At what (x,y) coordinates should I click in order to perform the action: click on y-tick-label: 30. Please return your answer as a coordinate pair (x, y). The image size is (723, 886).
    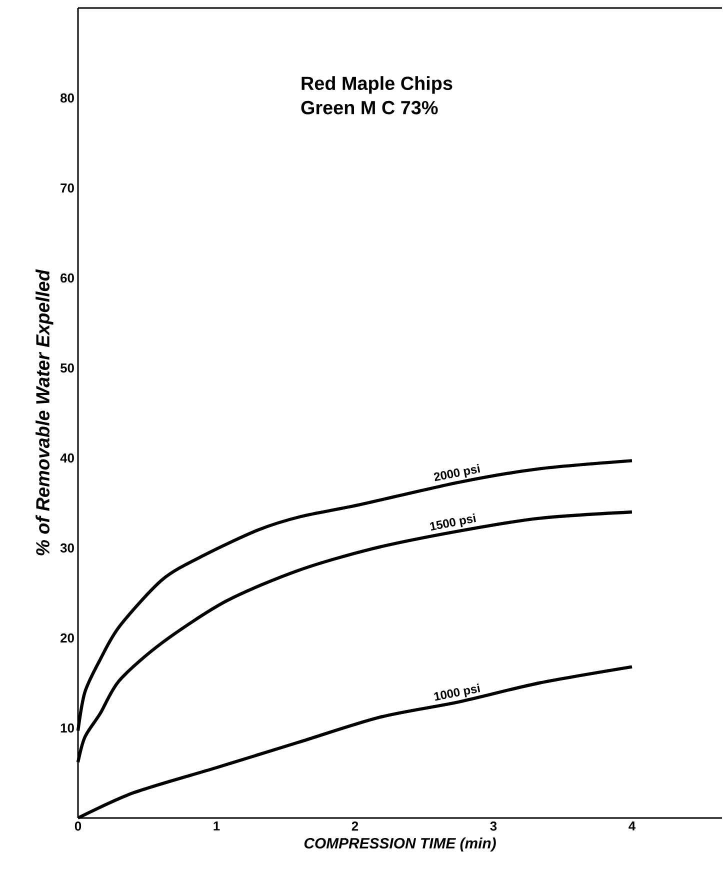
    Looking at the image, I should click on (67, 548).